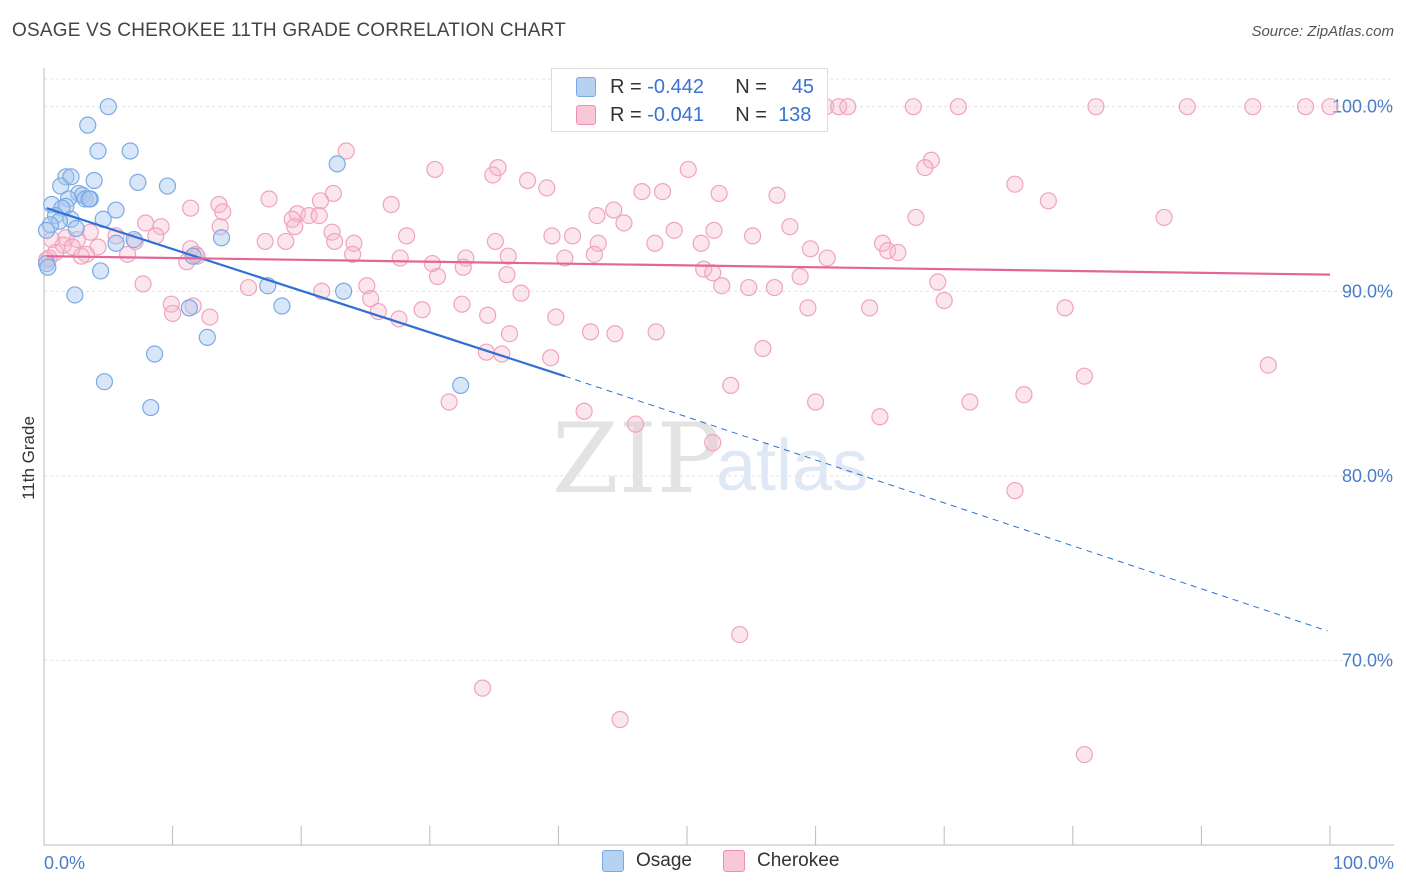 Image resolution: width=1406 pixels, height=892 pixels. Describe the element at coordinates (1322, 31) in the screenshot. I see `source-credit: Source: ZipAtlas.com` at that location.